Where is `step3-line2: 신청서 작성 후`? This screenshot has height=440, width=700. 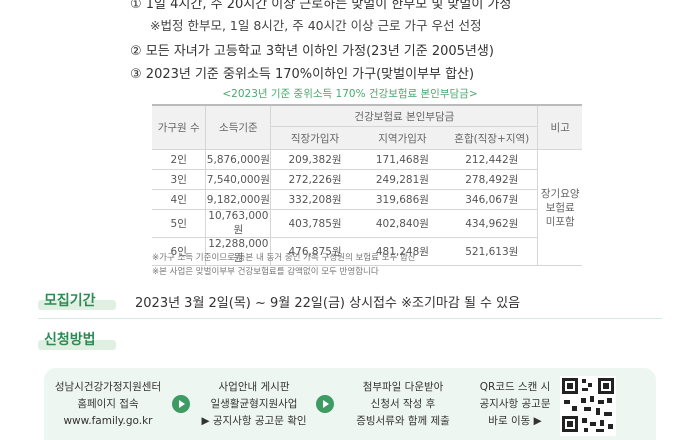
step3-line2: 신청서 작성 후 is located at coordinates (403, 403).